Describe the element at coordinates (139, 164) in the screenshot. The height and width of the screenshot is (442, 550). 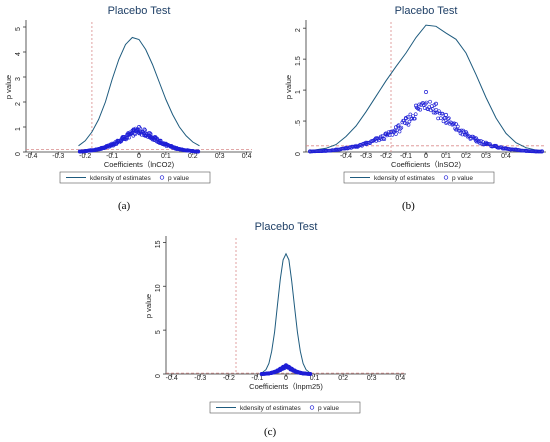
I see `x-axis-label: Coefficients（lnCO2)` at that location.